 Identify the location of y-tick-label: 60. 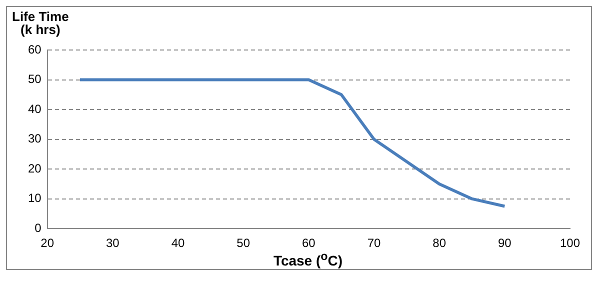
(35, 49).